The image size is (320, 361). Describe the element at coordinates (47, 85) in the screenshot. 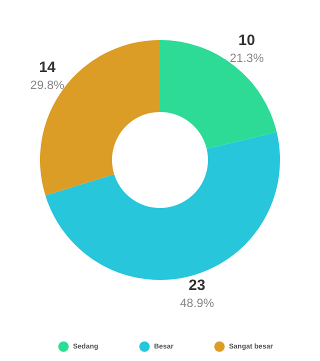

I see `text: 29.8%` at that location.